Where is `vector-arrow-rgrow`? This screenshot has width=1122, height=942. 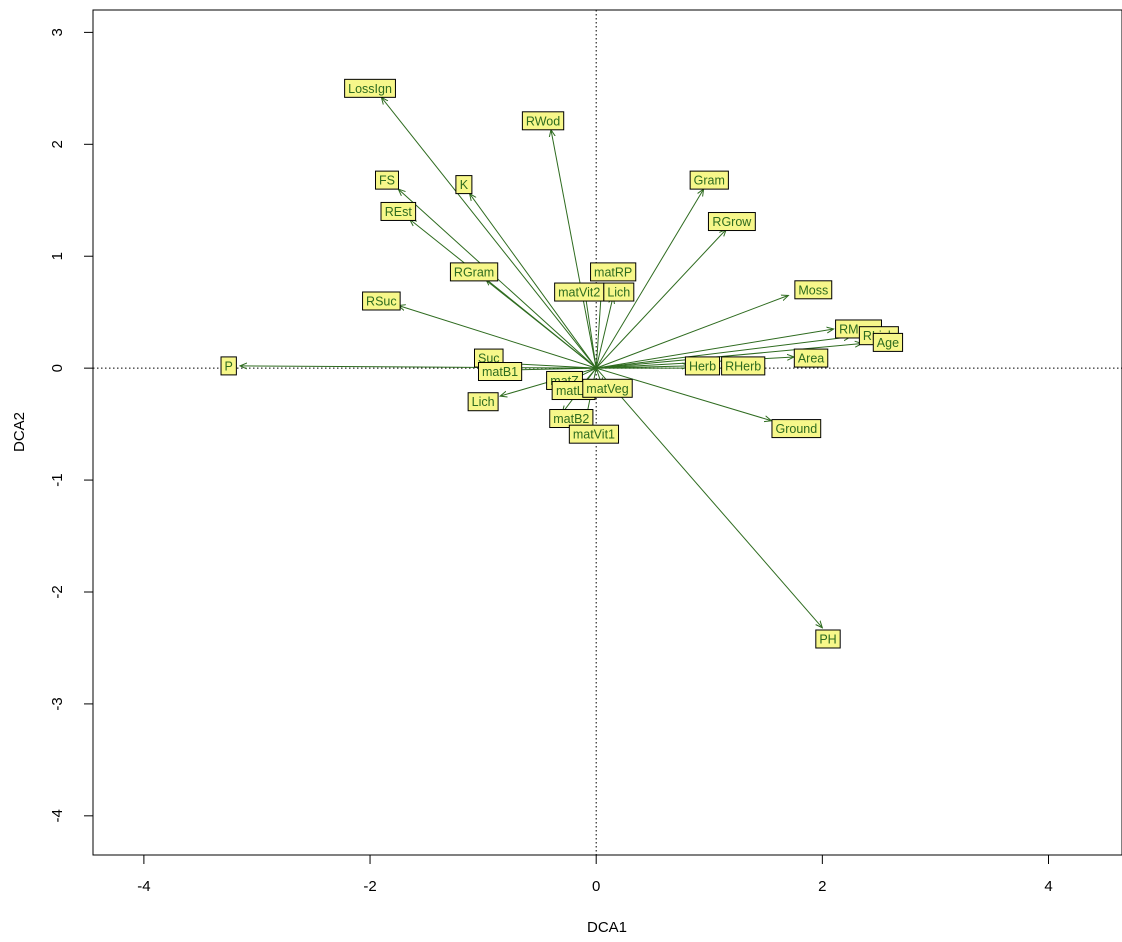 vector-arrow-rgrow is located at coordinates (660, 299).